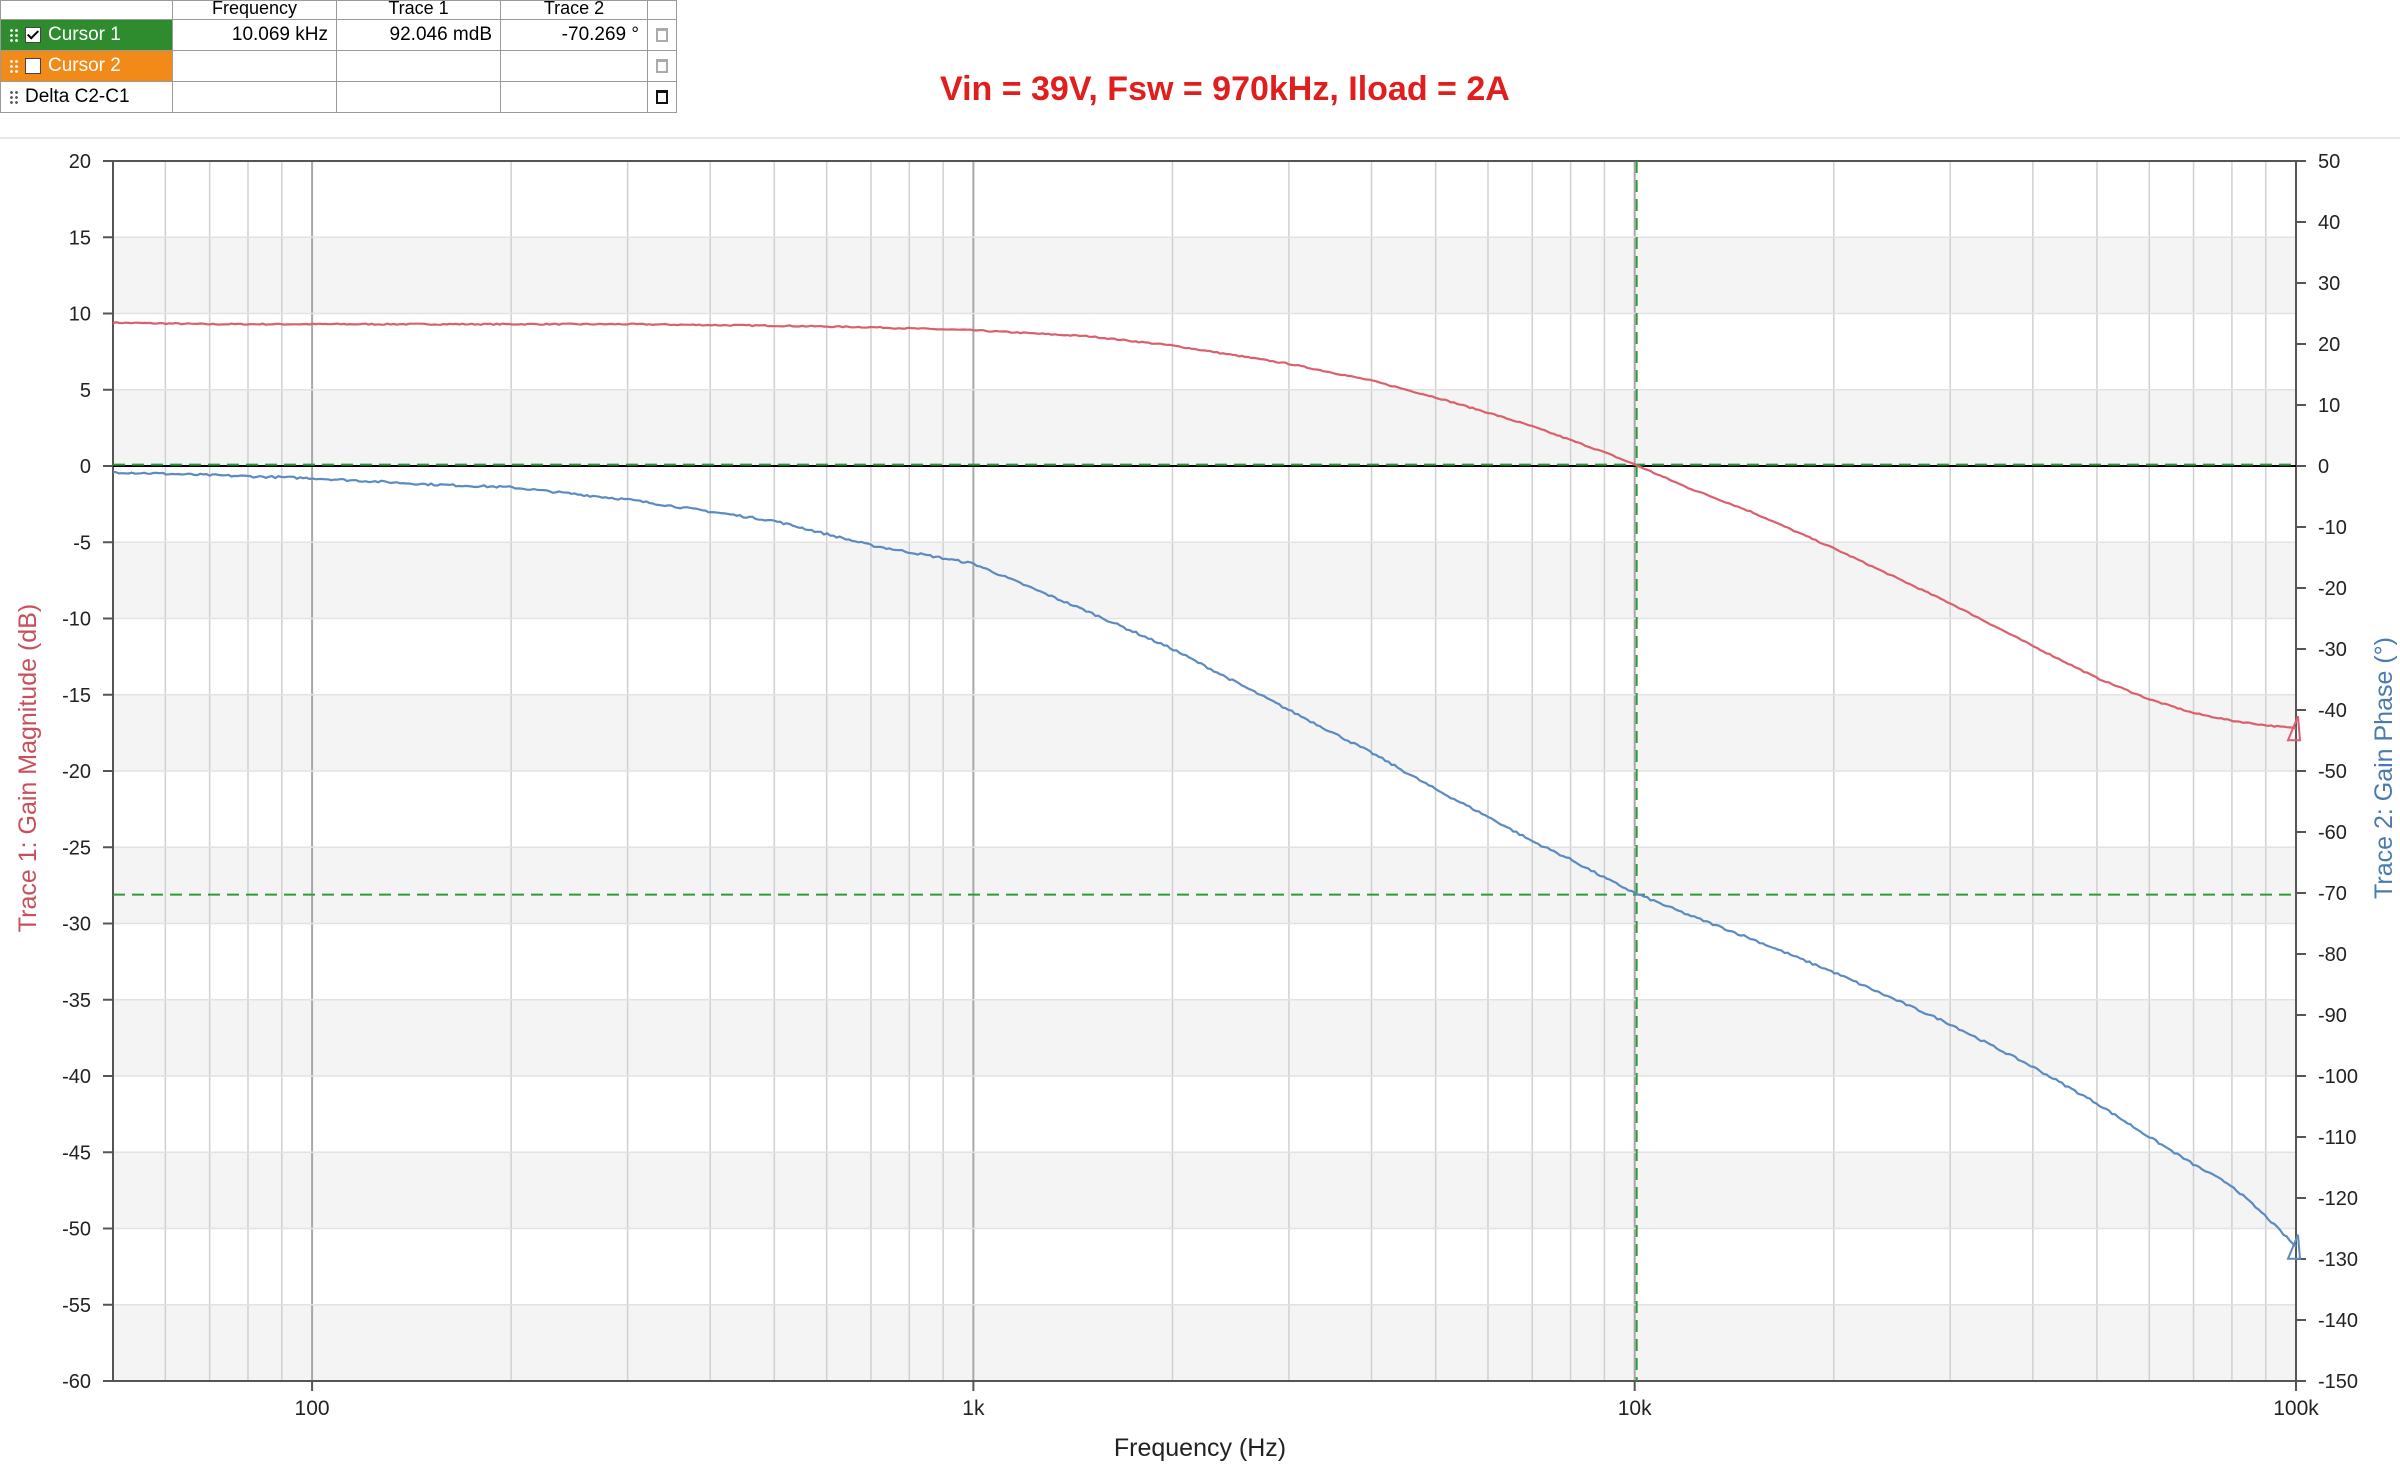 This screenshot has height=1475, width=2400. I want to click on right-tick-label: -50, so click(2332, 772).